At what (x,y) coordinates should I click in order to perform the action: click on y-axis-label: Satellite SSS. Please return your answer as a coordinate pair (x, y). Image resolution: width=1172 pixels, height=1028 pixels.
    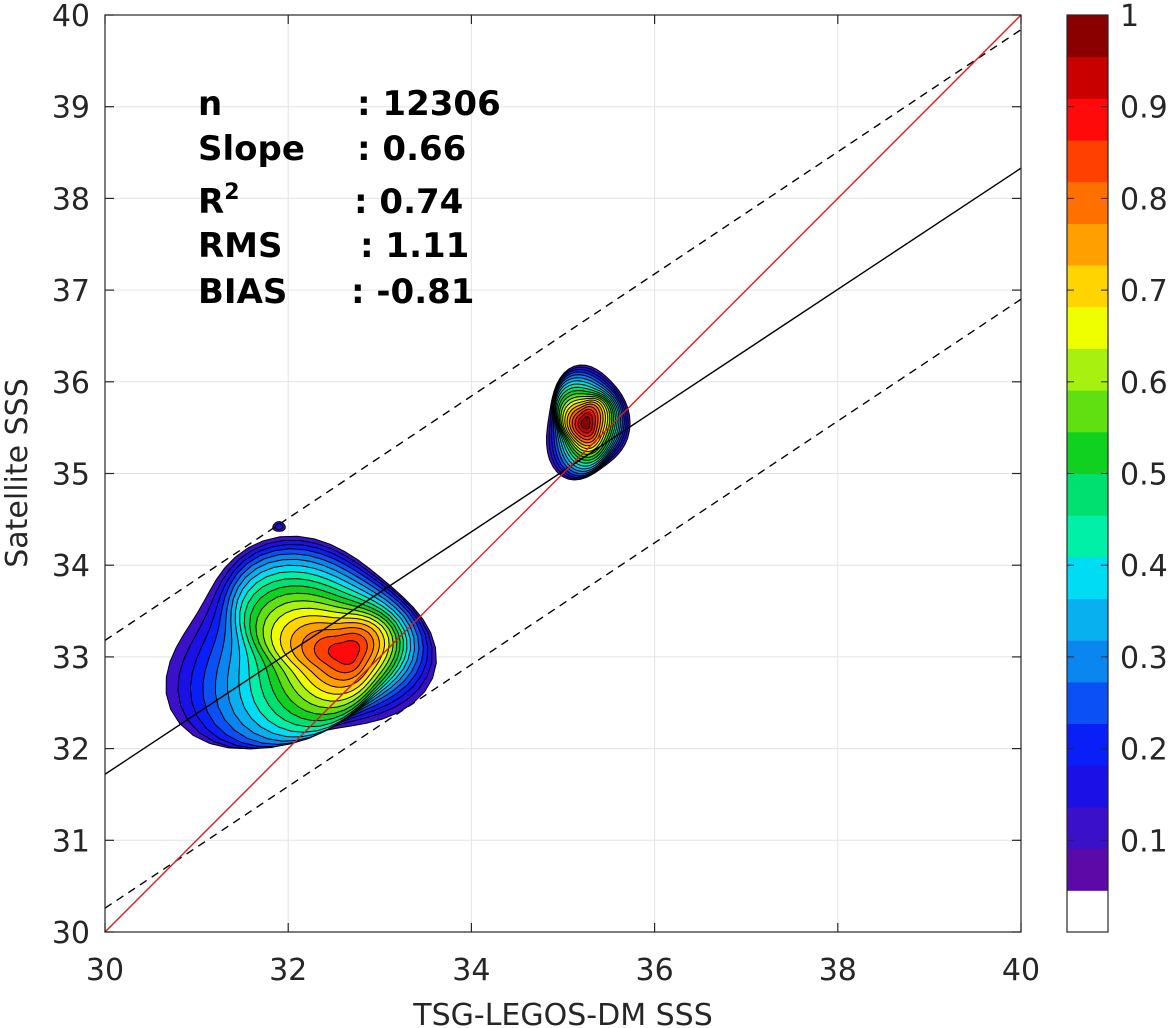
    Looking at the image, I should click on (17, 473).